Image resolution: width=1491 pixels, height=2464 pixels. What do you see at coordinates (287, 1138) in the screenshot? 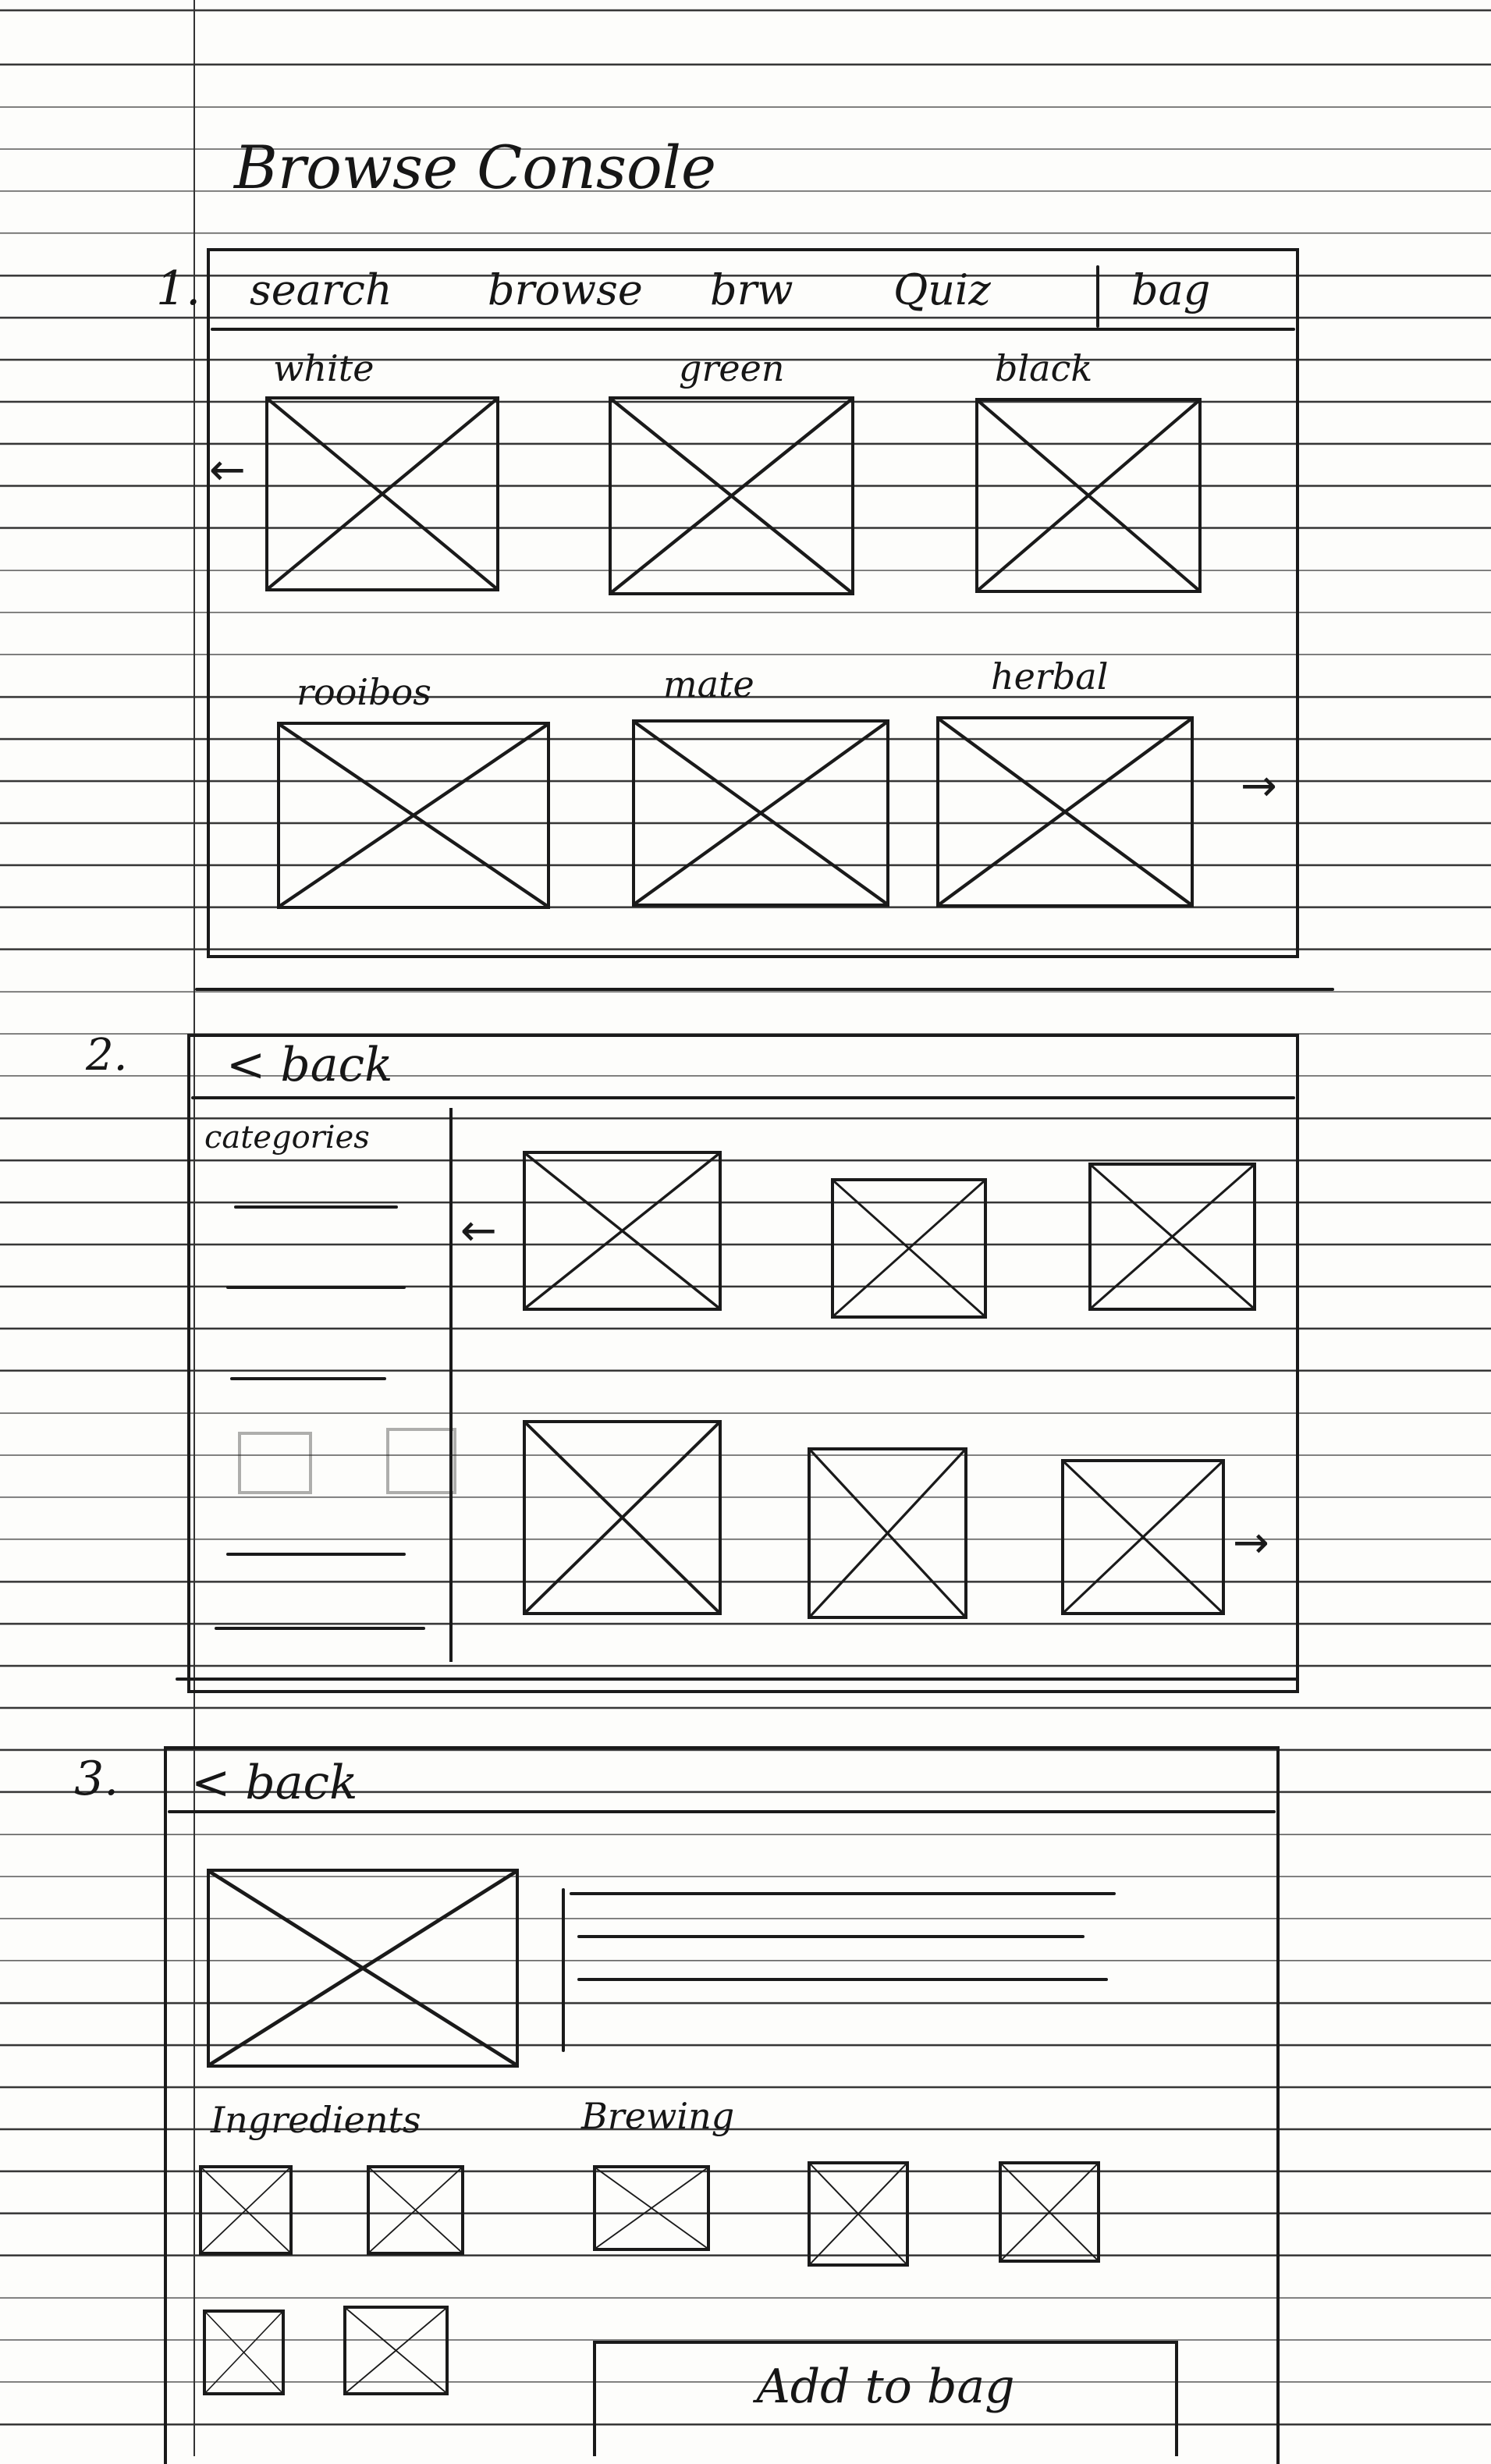
I see `categories-sidebar-title: categories` at bounding box center [287, 1138].